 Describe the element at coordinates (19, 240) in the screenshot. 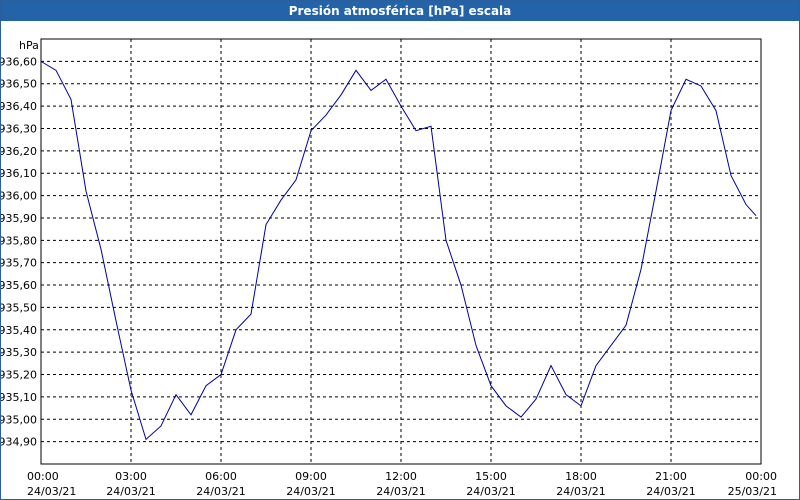

I see `y-tick-label: 935,80` at that location.